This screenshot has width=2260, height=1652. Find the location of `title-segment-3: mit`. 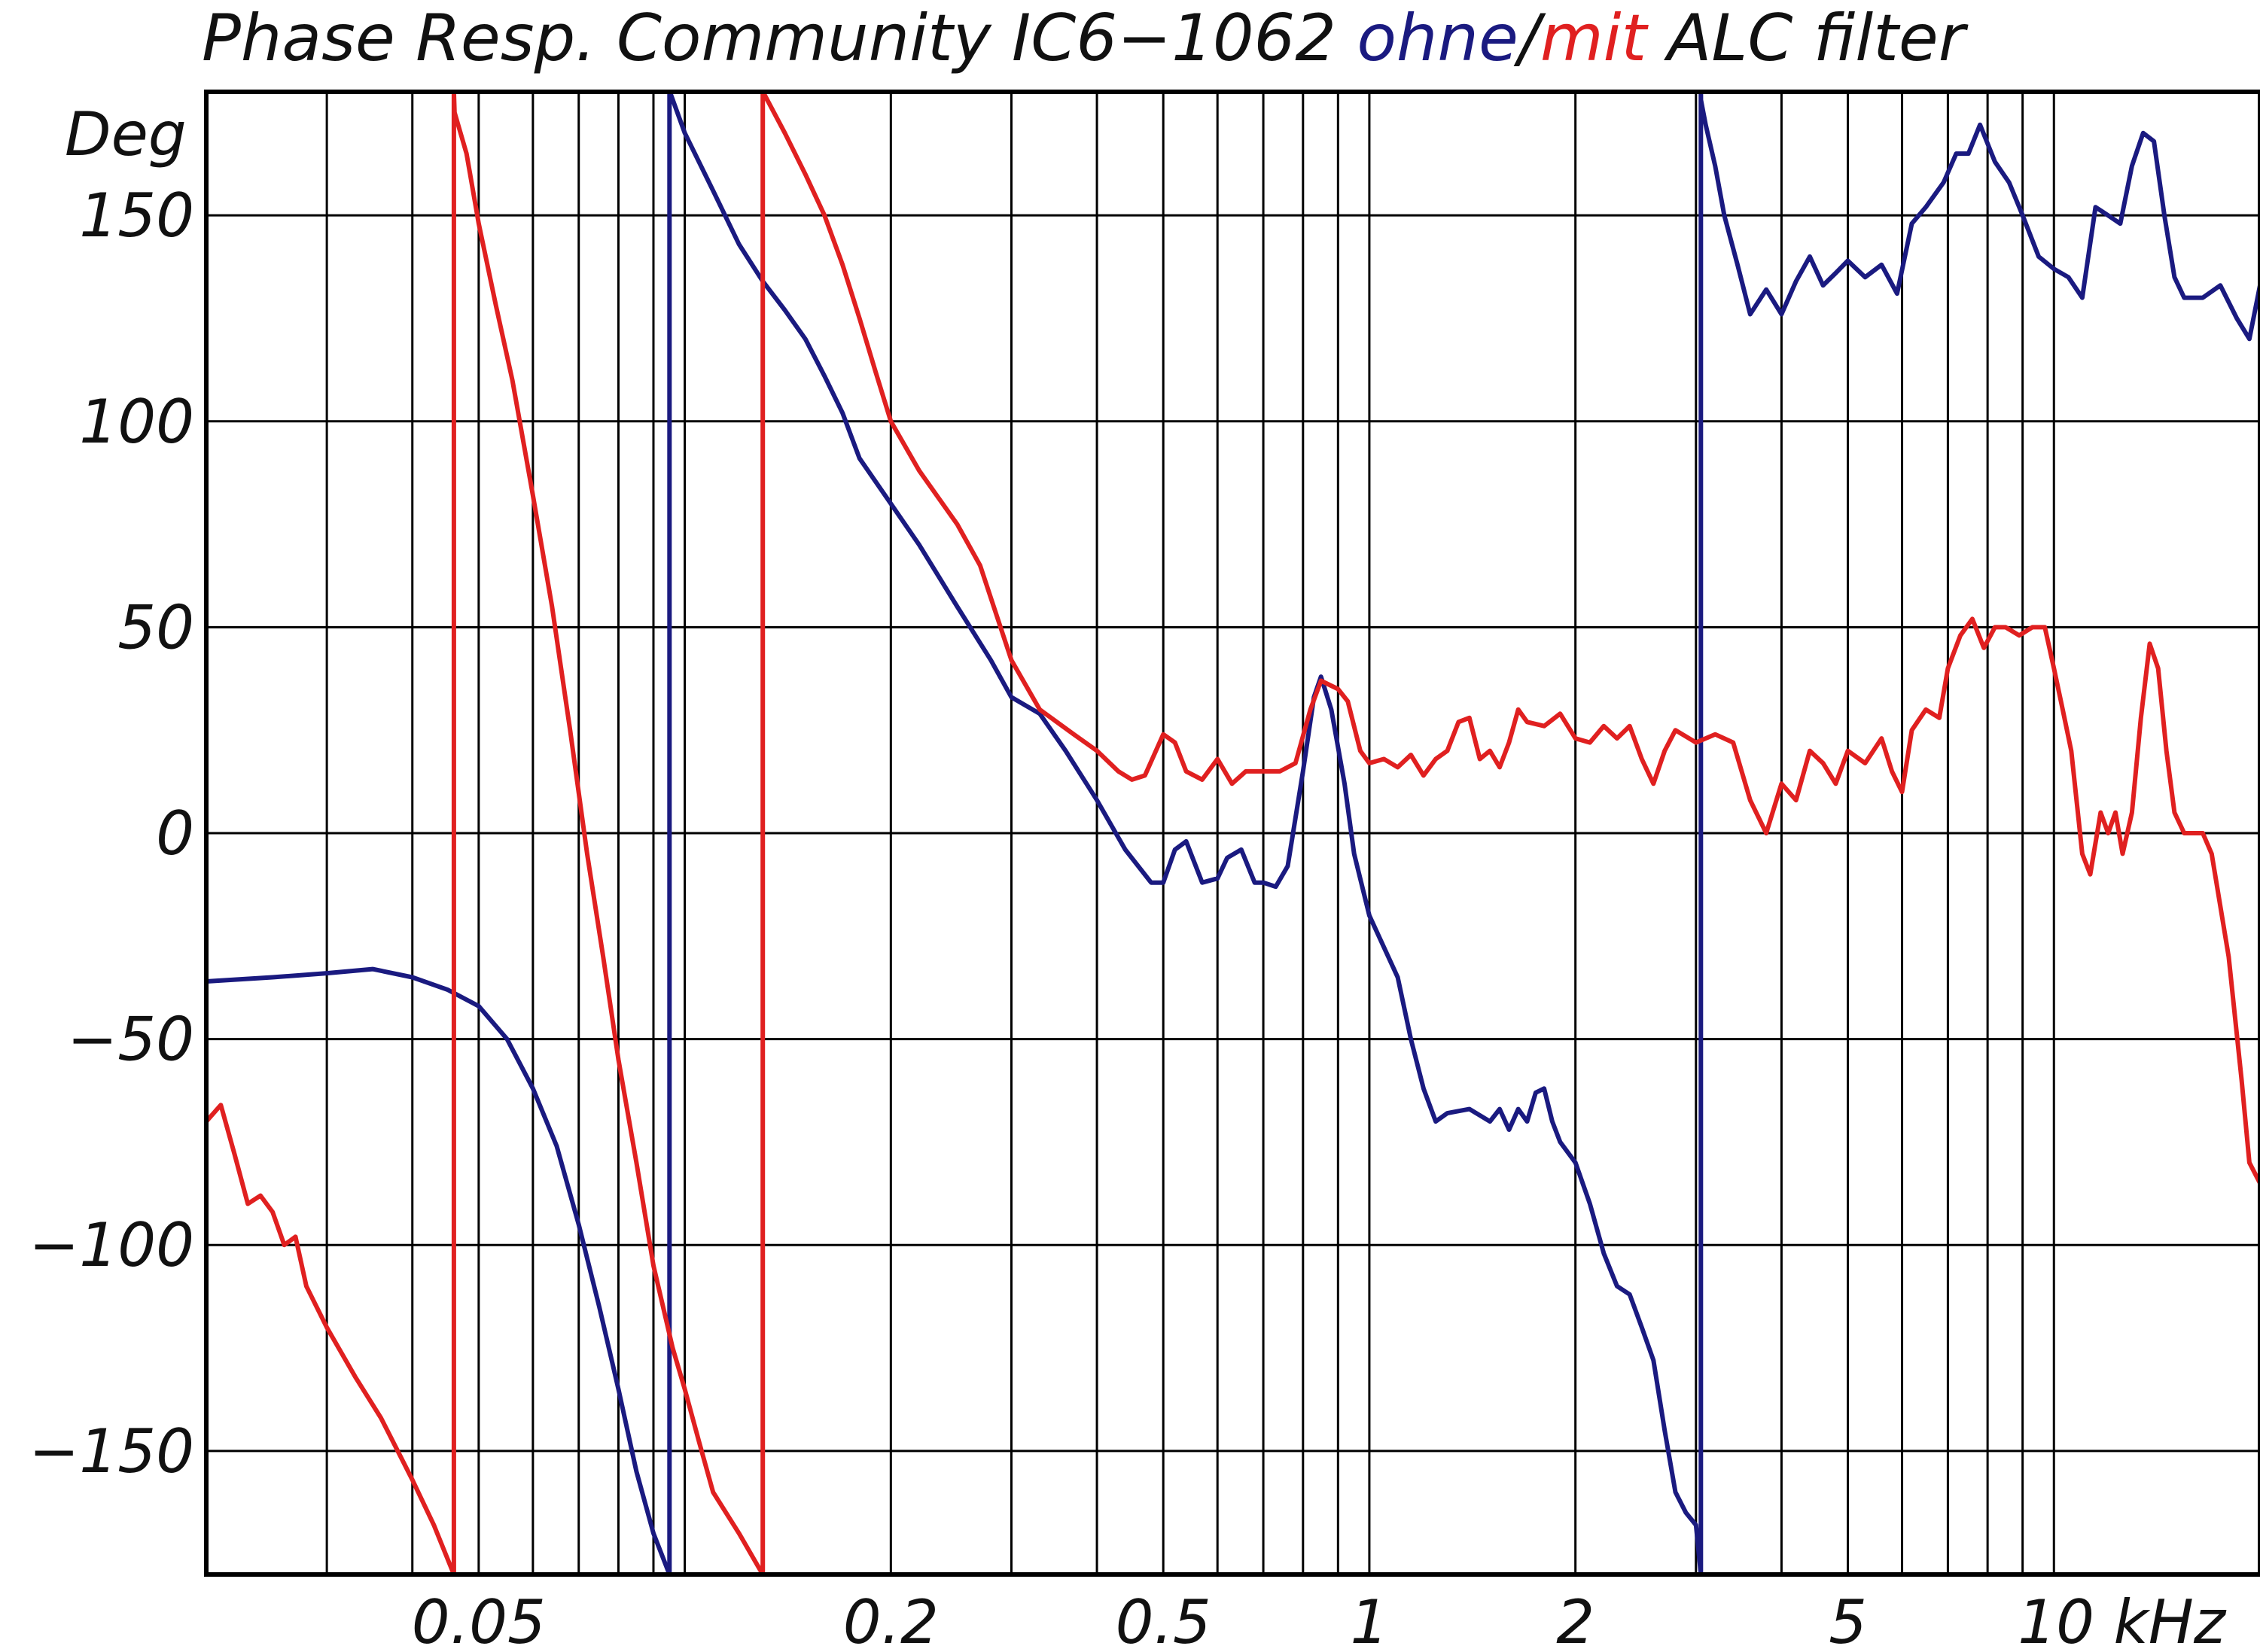

title-segment-3: mit is located at coordinates (1595, 39).